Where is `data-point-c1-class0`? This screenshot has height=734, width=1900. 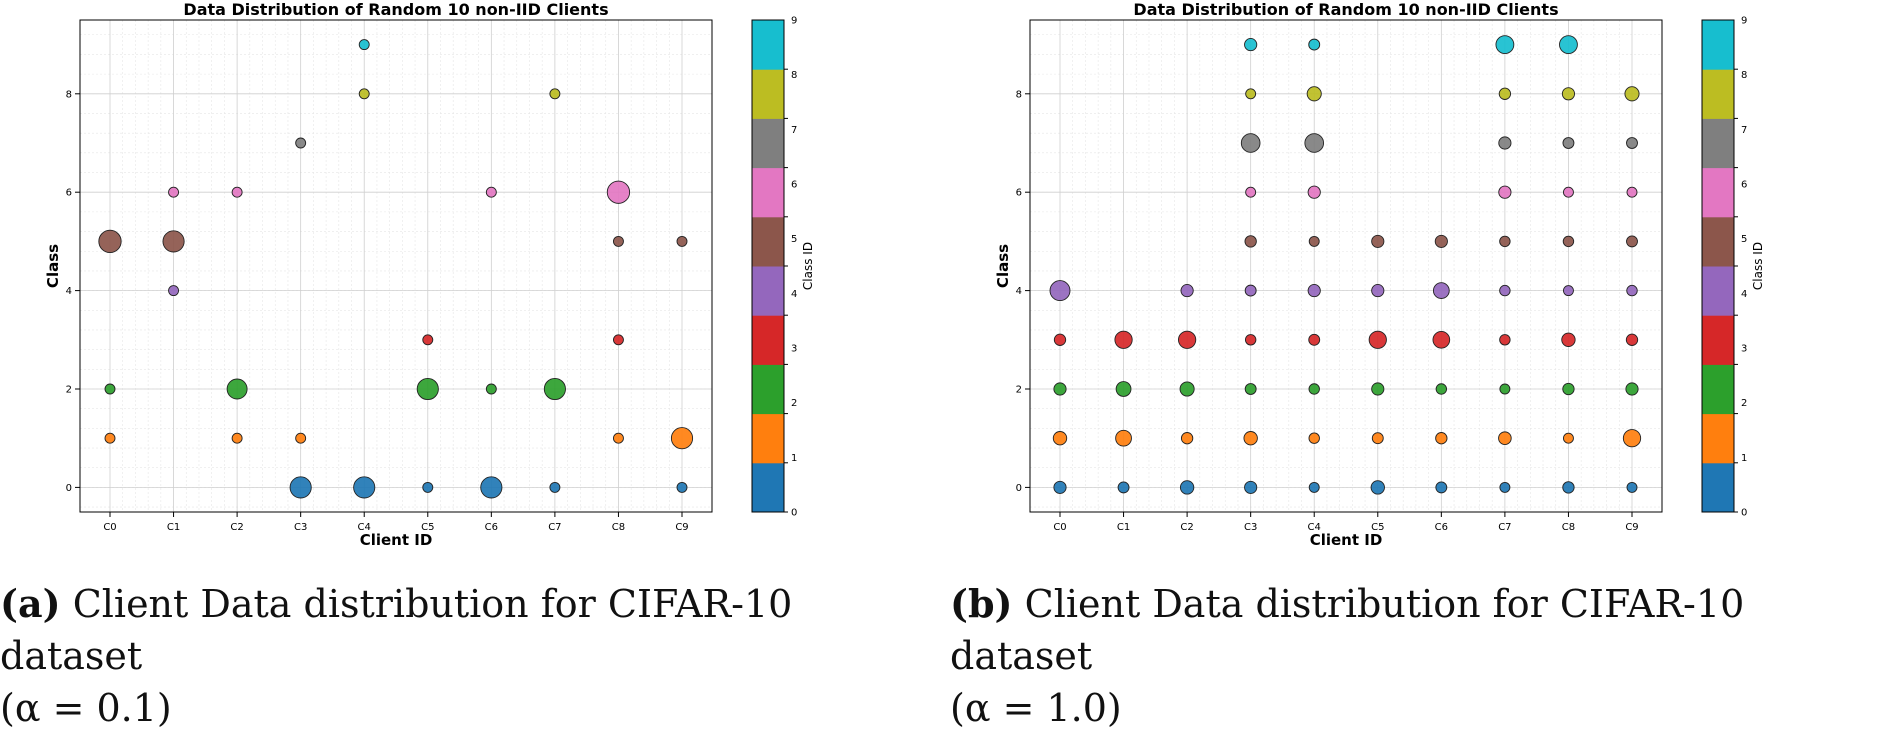 data-point-c1-class0 is located at coordinates (1123, 487).